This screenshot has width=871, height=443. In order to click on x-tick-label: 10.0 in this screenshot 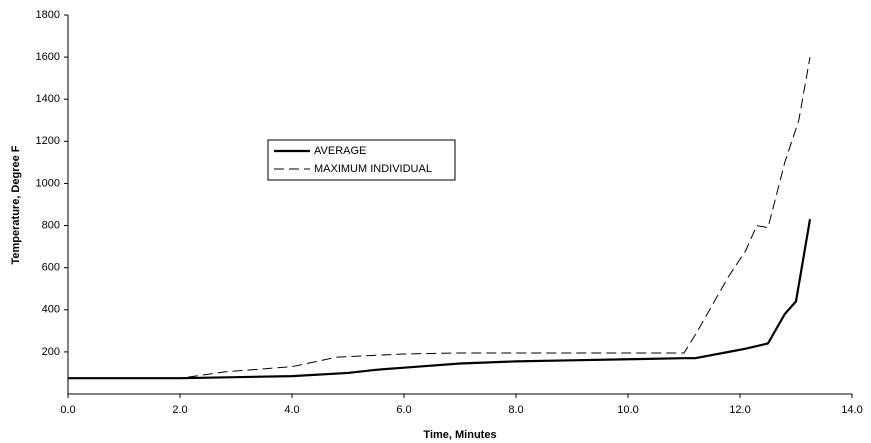, I will do `click(627, 410)`.